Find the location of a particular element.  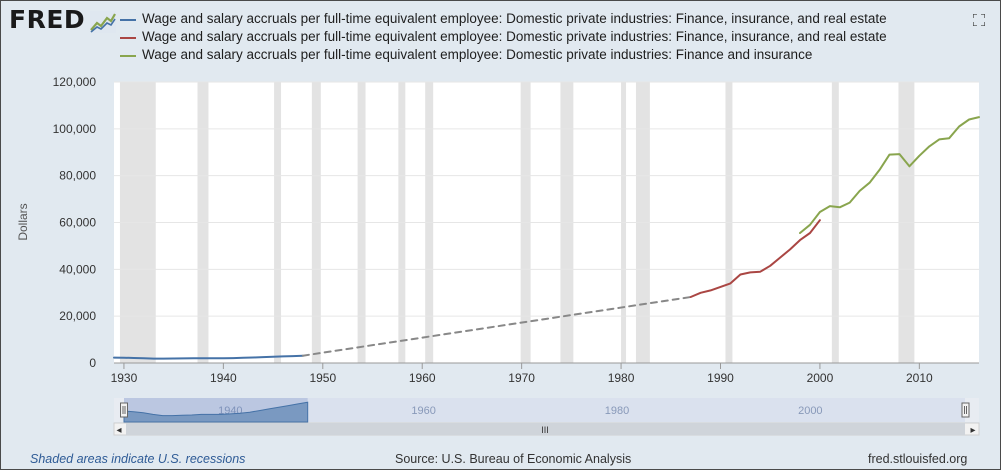

y-tick-label: 120,000 is located at coordinates (75, 82).